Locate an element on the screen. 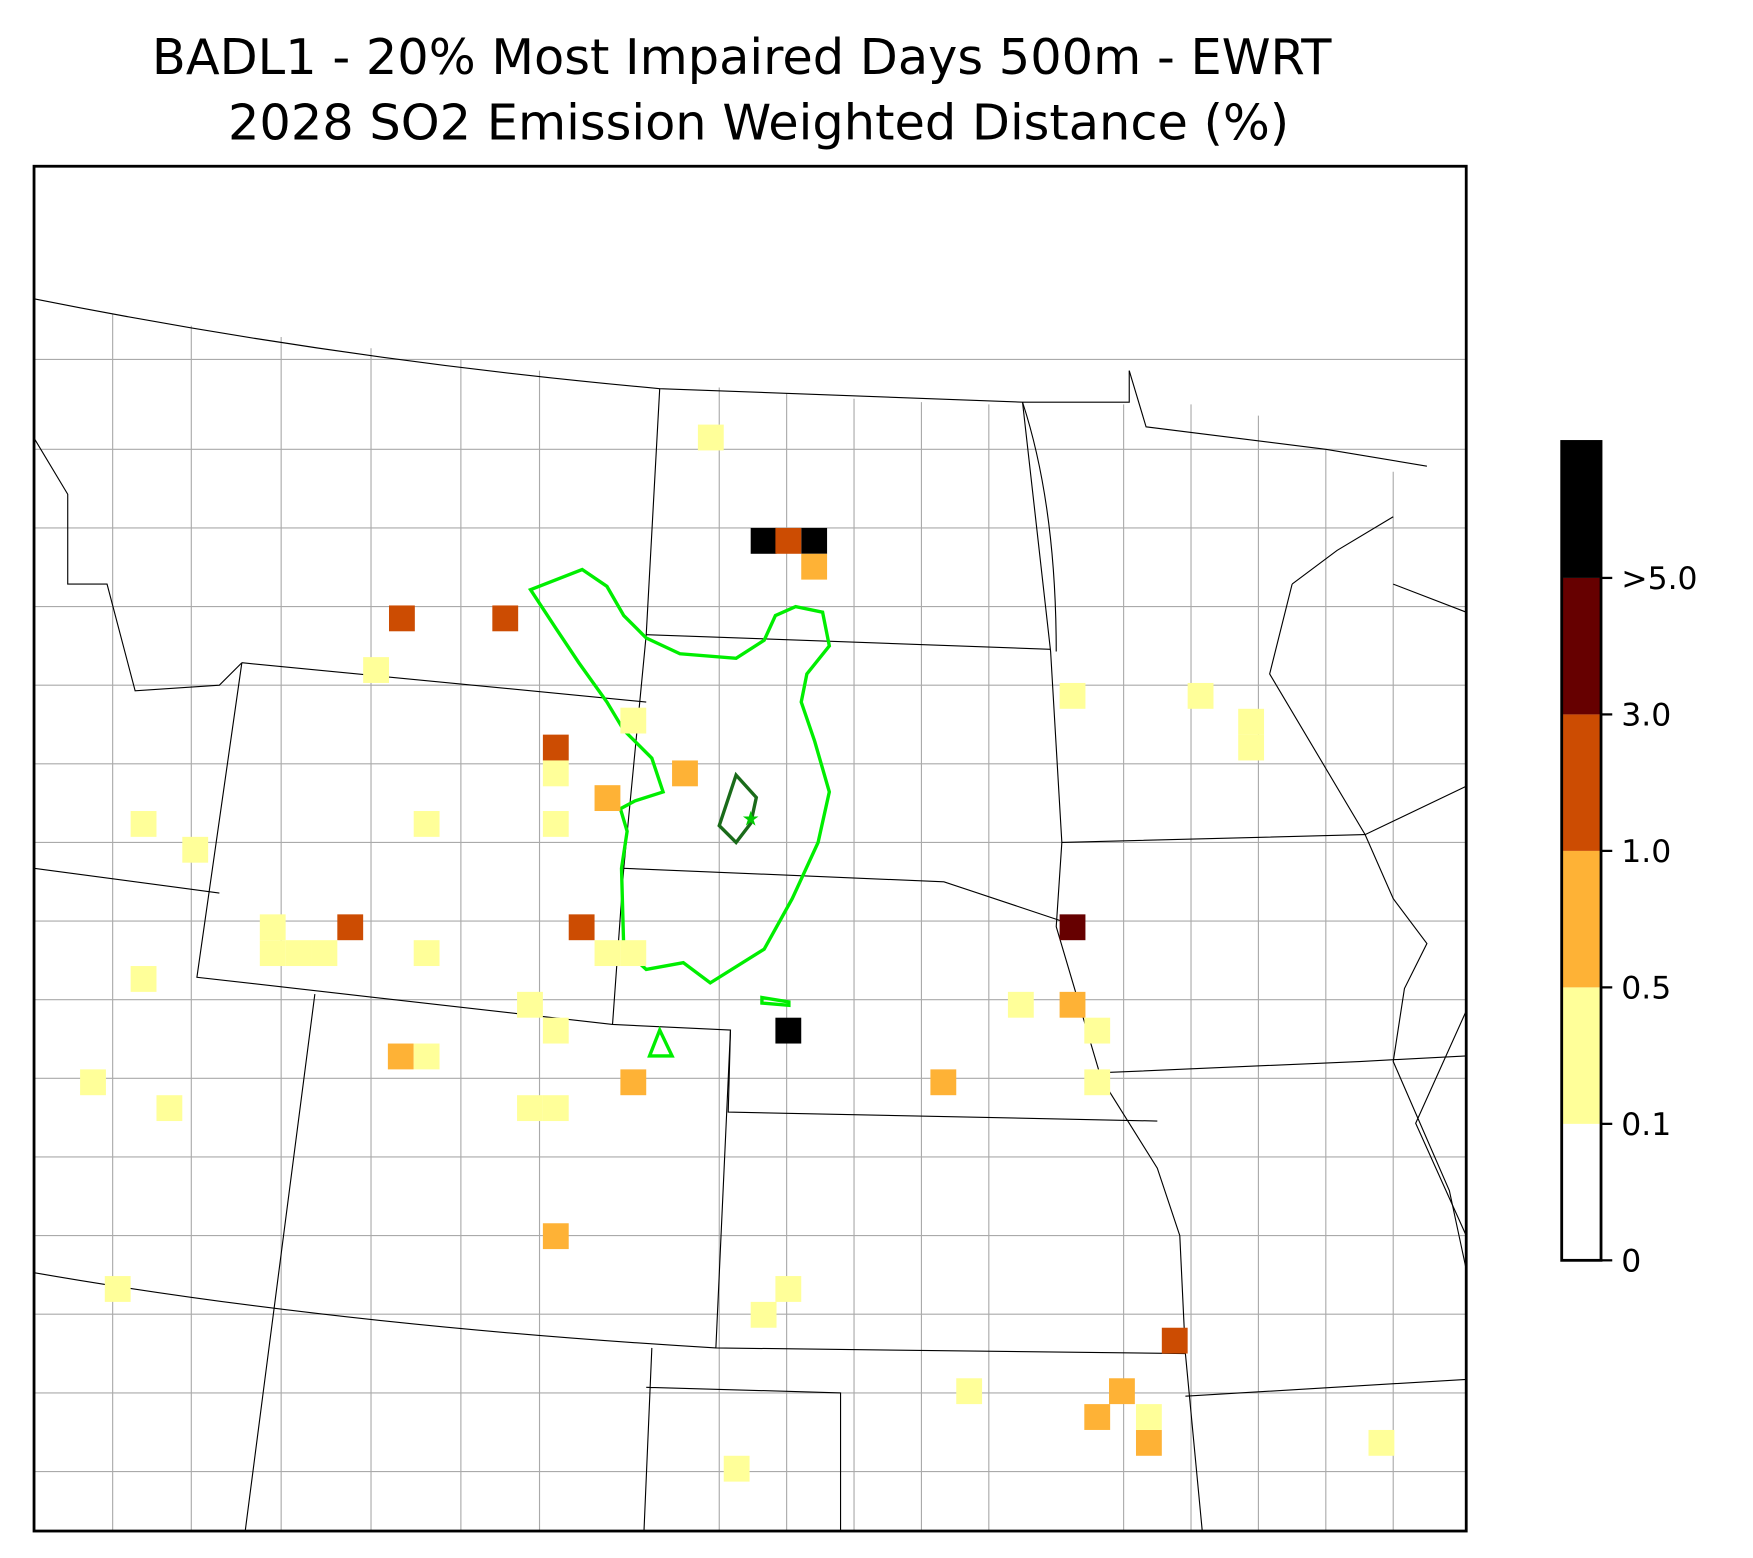 The image size is (1753, 1558). colorbar: 0 0.1 0.5 1.0 3.0 >5.0 is located at coordinates (1629, 860).